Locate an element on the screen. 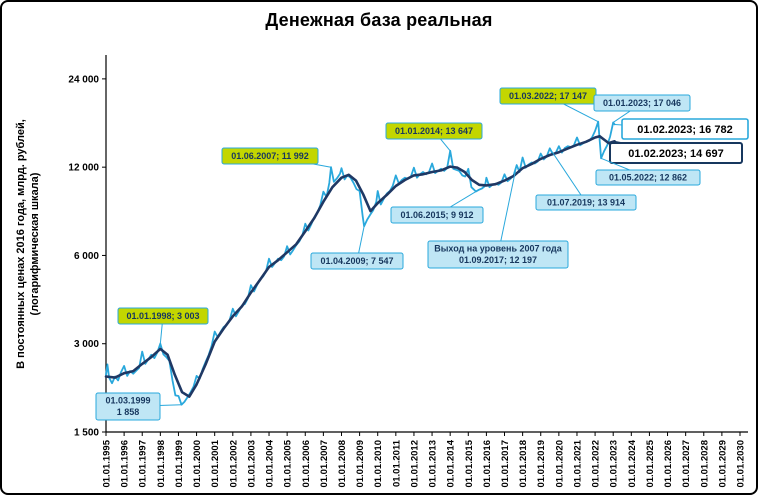 The width and height of the screenshot is (758, 495). callout-2015-trough-label: 01.06.2015; 9 912 is located at coordinates (436, 215).